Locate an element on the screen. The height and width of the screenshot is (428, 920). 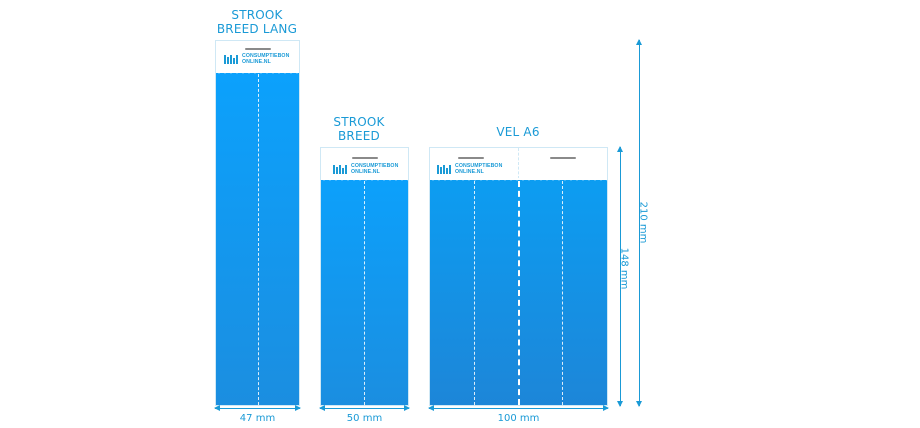
width-label-100: 100 mm is located at coordinates (518, 418).